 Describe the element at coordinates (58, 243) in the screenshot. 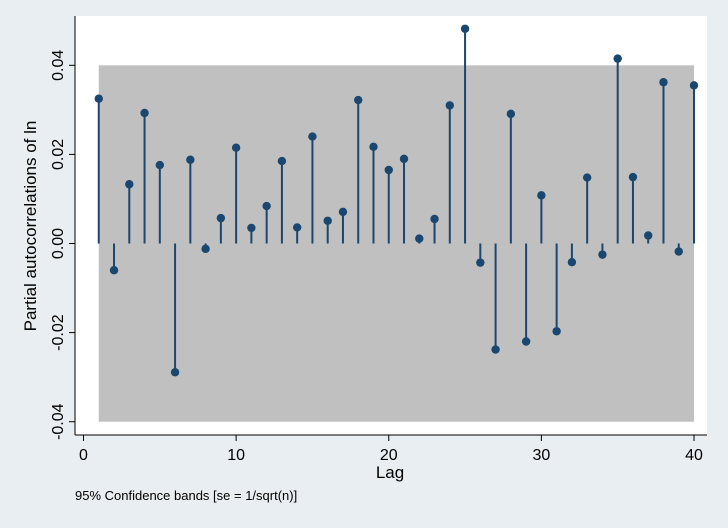

I see `y-tick-label-2: 0.00` at that location.